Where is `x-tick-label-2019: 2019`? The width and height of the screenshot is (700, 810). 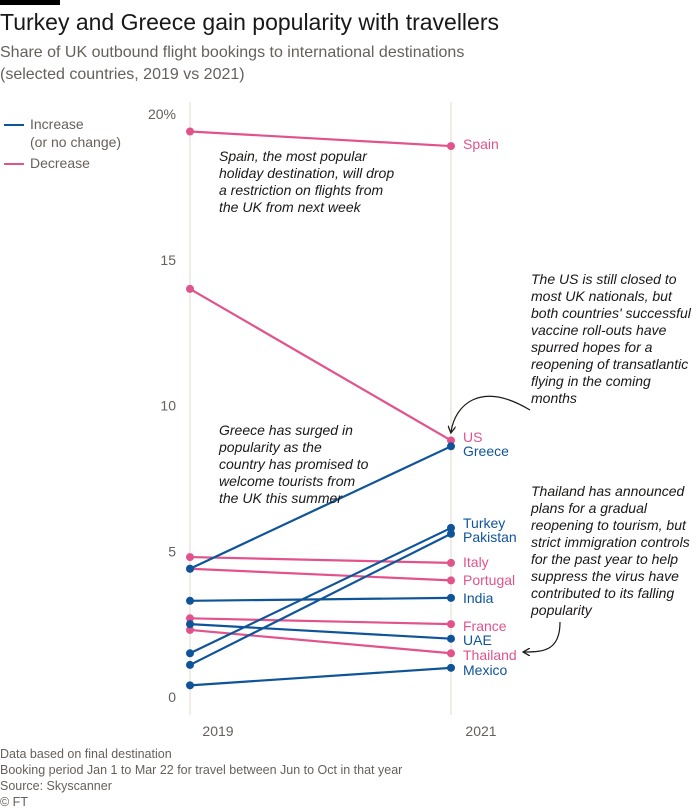
x-tick-label-2019: 2019 is located at coordinates (217, 731).